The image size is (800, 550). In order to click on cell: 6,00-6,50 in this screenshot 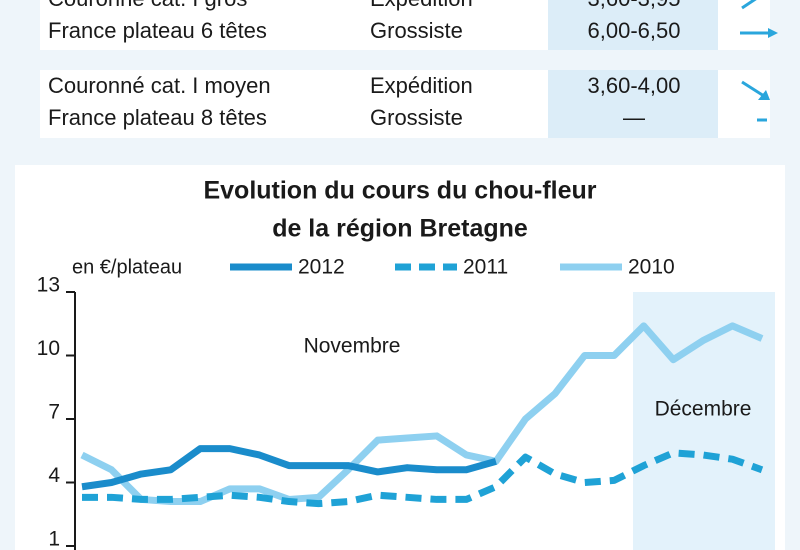, I will do `click(634, 30)`.